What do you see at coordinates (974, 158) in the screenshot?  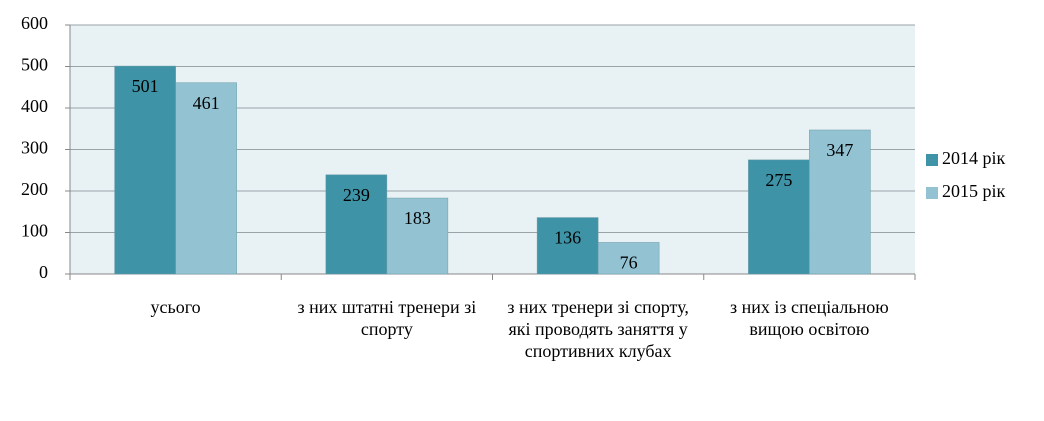 I see `legend-label: 2014 рік` at bounding box center [974, 158].